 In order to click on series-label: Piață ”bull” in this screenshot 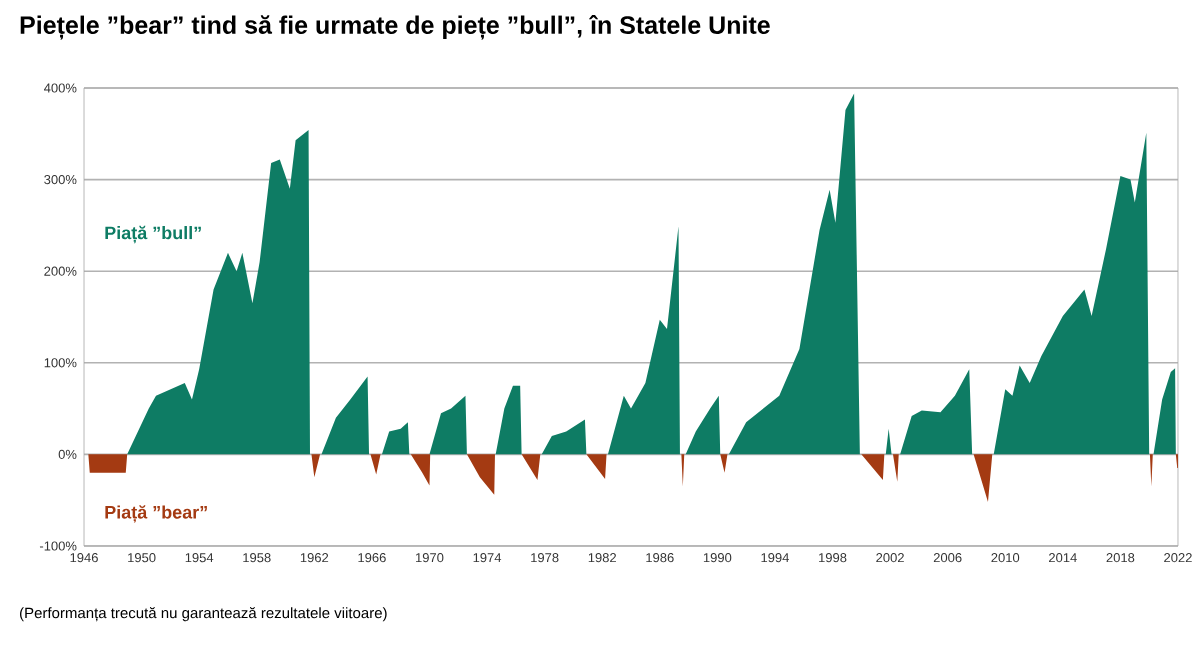, I will do `click(153, 234)`.